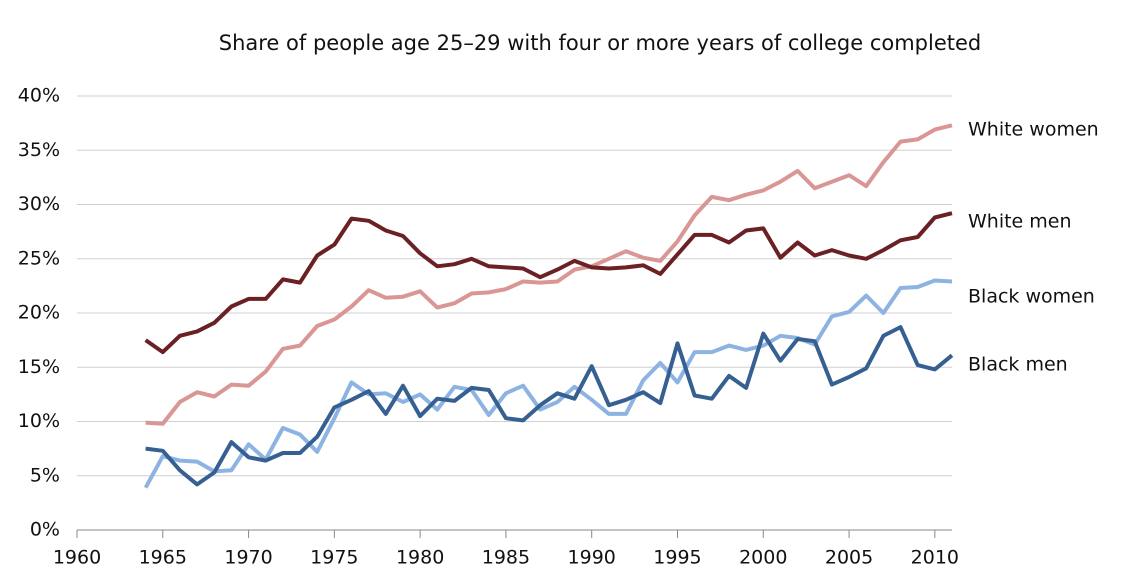 This screenshot has height=578, width=1128. Describe the element at coordinates (1033, 130) in the screenshot. I see `series-label: White women` at that location.